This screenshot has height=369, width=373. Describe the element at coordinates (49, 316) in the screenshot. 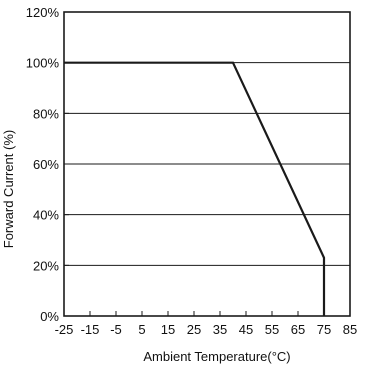

I see `y-tick-label: 0%` at that location.